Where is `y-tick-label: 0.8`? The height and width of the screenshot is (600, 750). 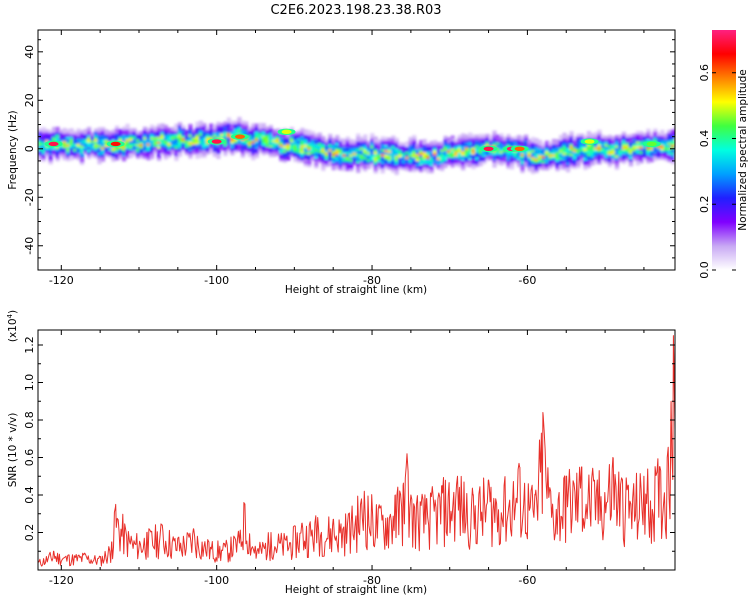
y-tick-label: 0.8 is located at coordinates (29, 420).